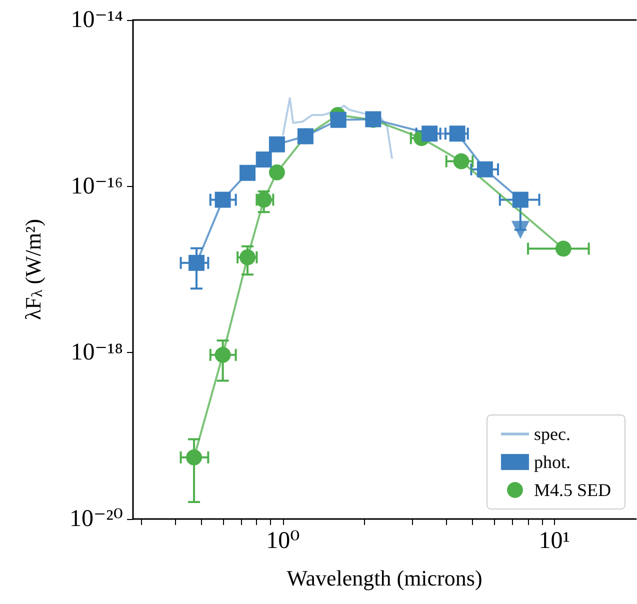 This screenshot has height=604, width=637. Describe the element at coordinates (33, 269) in the screenshot. I see `y-axis-title: λFλ (W/m²)` at that location.